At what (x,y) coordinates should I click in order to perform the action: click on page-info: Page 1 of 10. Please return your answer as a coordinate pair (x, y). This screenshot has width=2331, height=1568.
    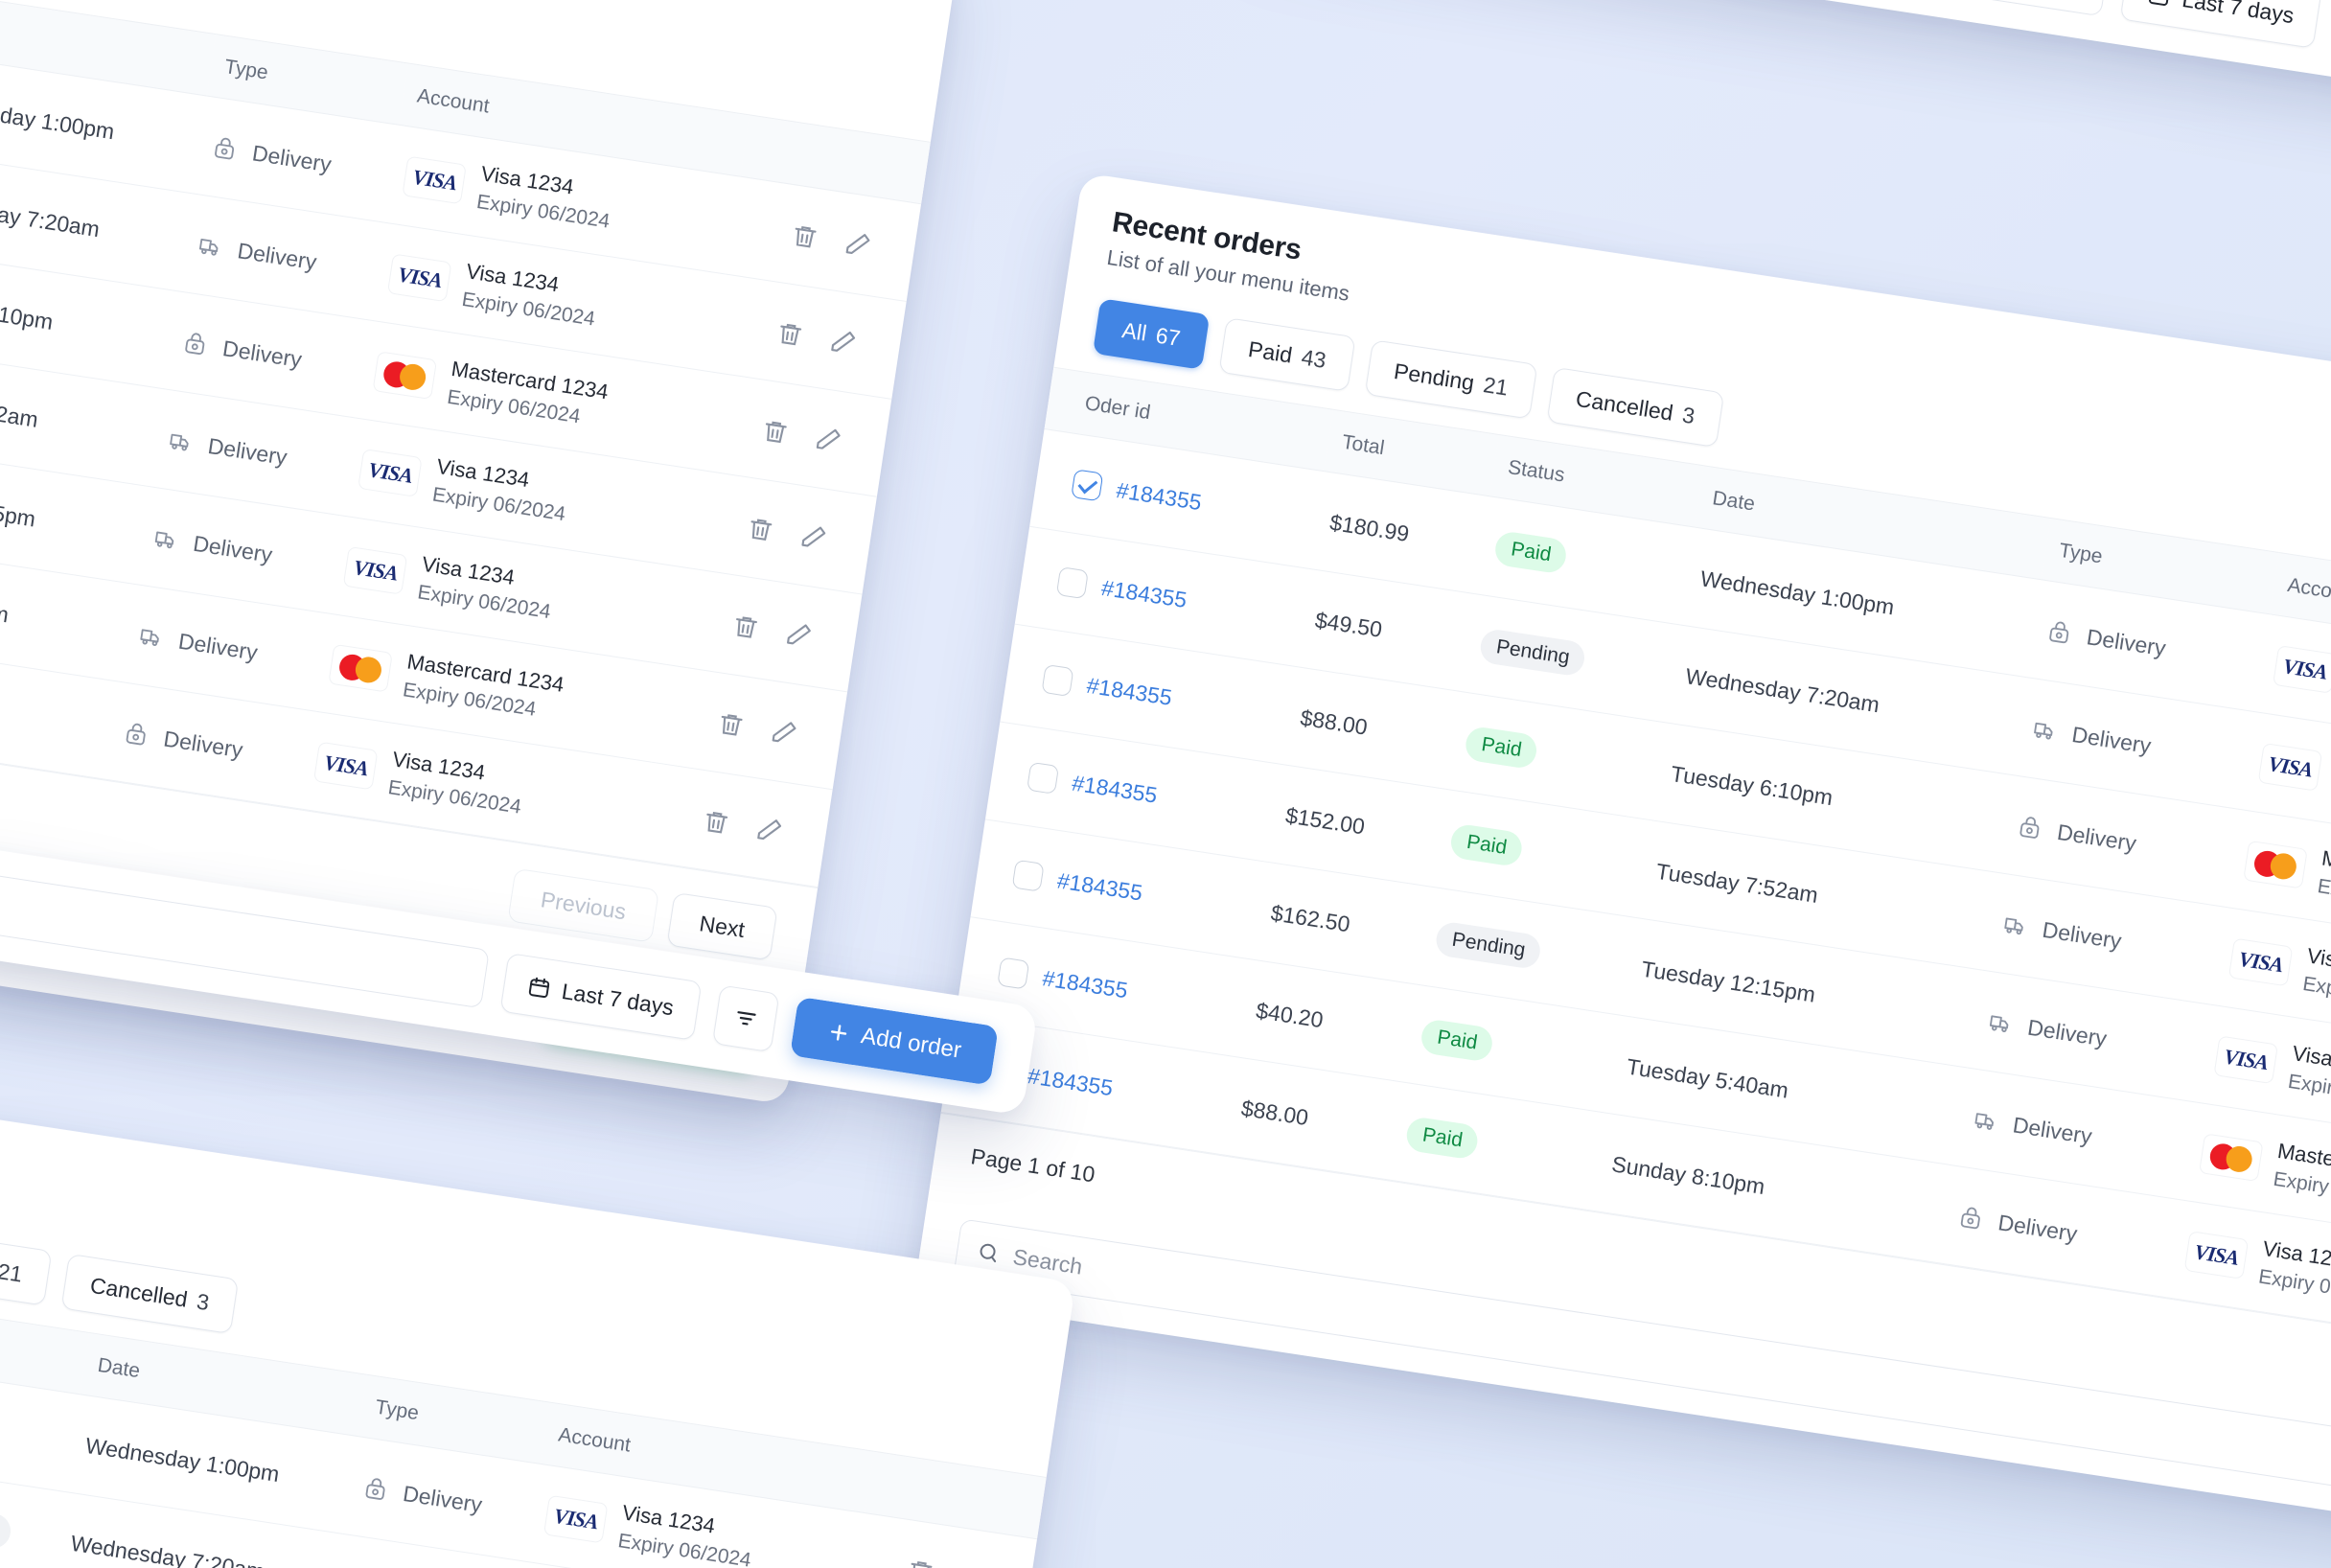
    Looking at the image, I should click on (1033, 1165).